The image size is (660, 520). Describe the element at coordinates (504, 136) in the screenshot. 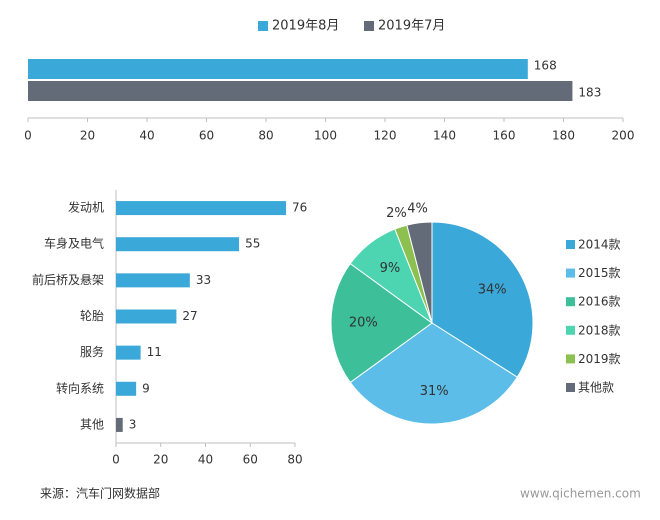

I see `x-tick-label: 160` at that location.